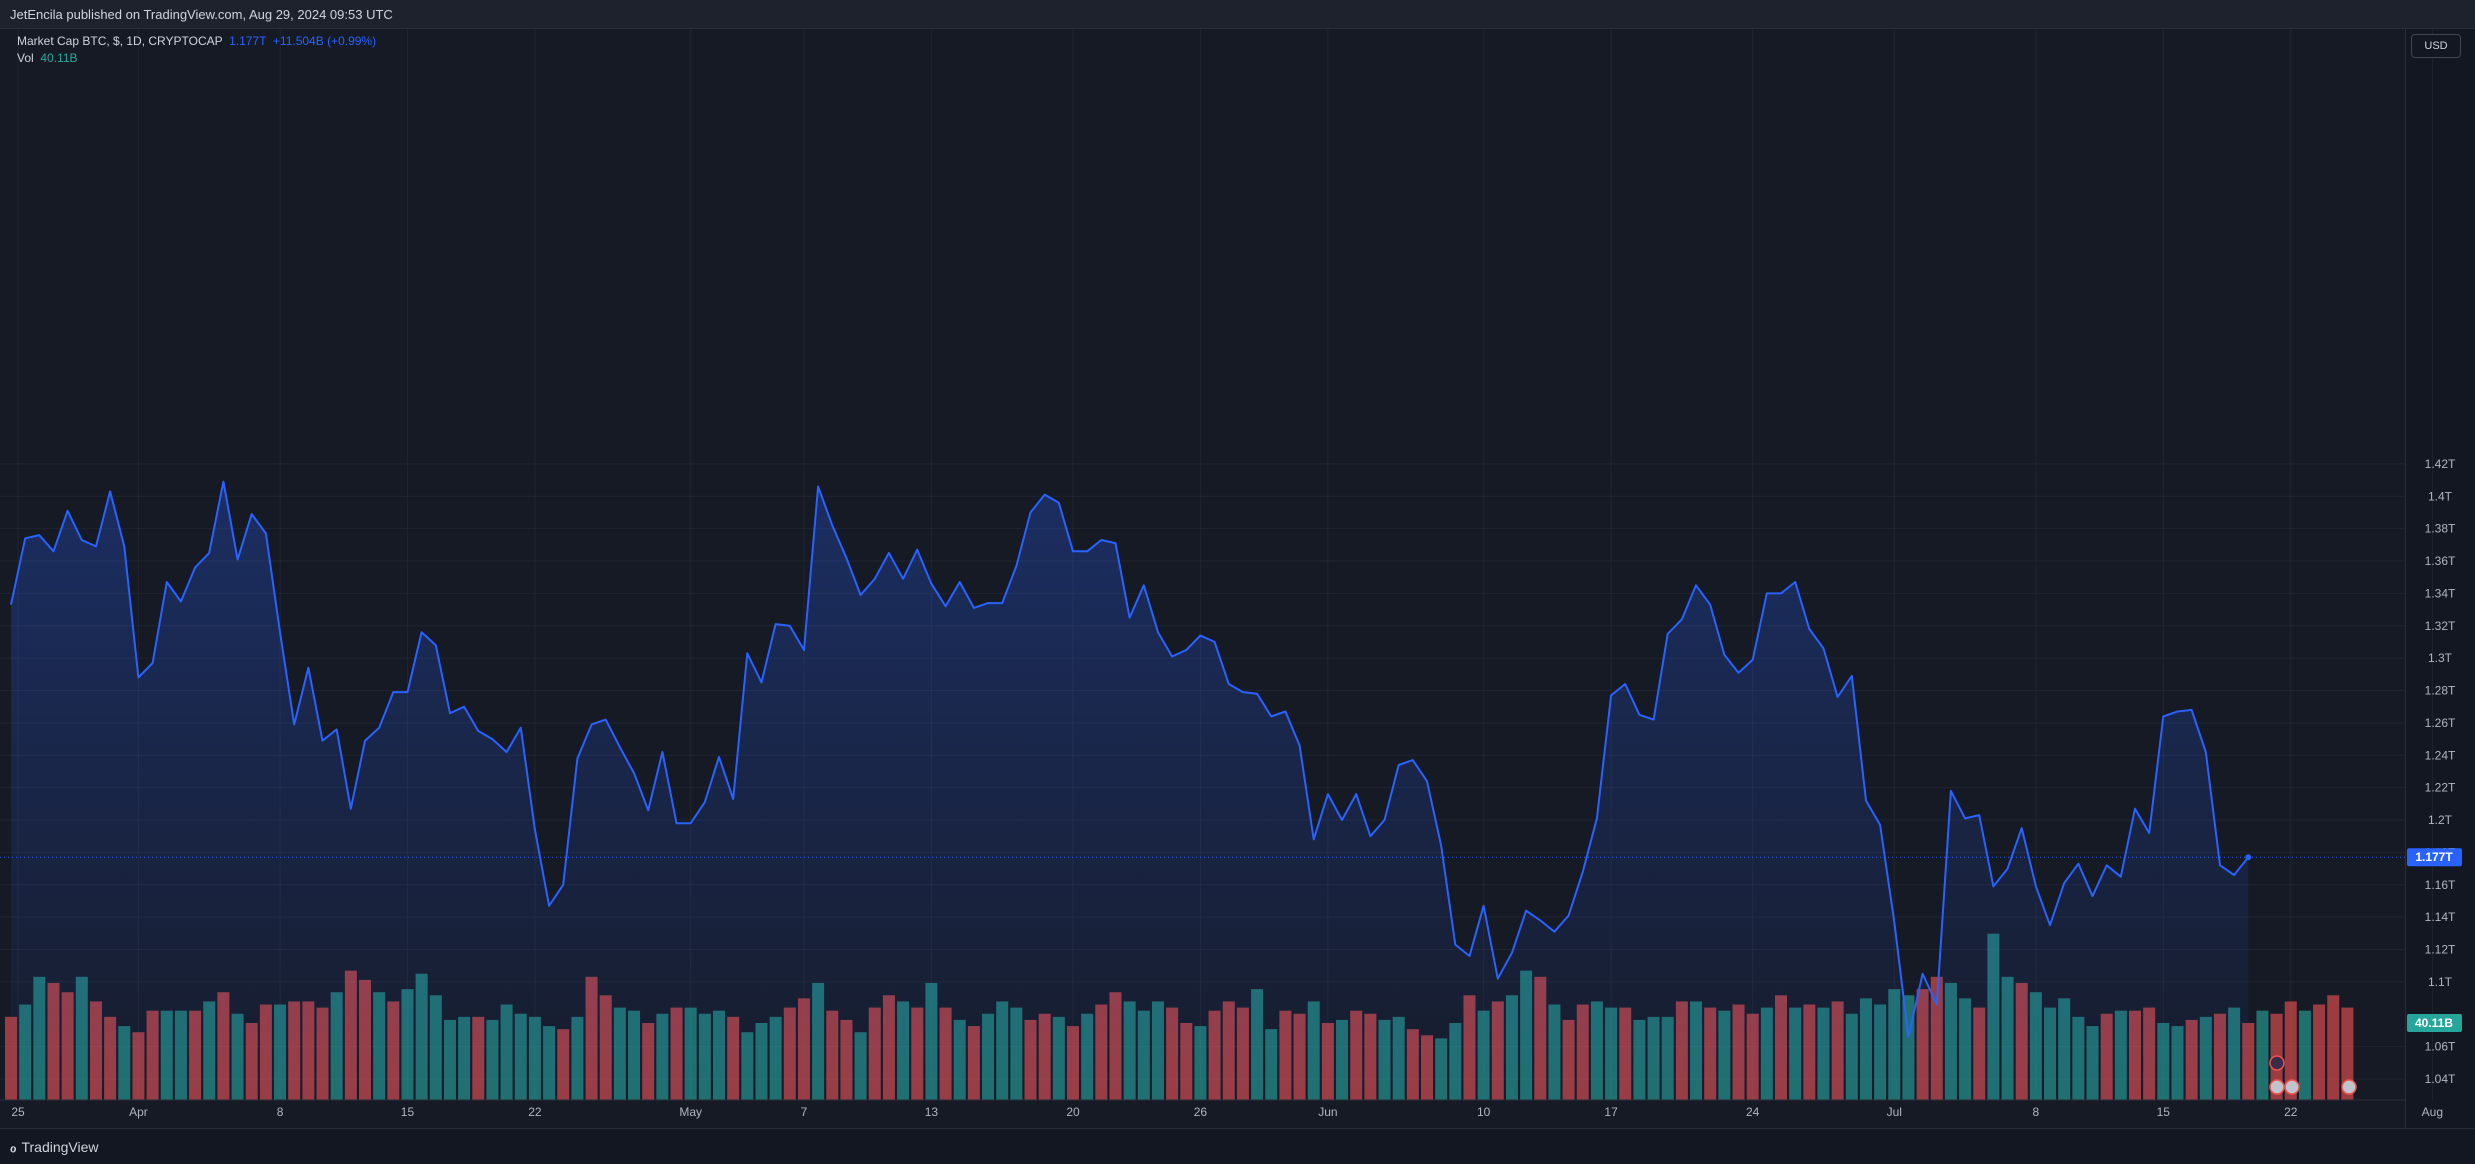 The height and width of the screenshot is (1164, 2475). What do you see at coordinates (2440, 529) in the screenshot?
I see `y-tick-label: 1.38T` at bounding box center [2440, 529].